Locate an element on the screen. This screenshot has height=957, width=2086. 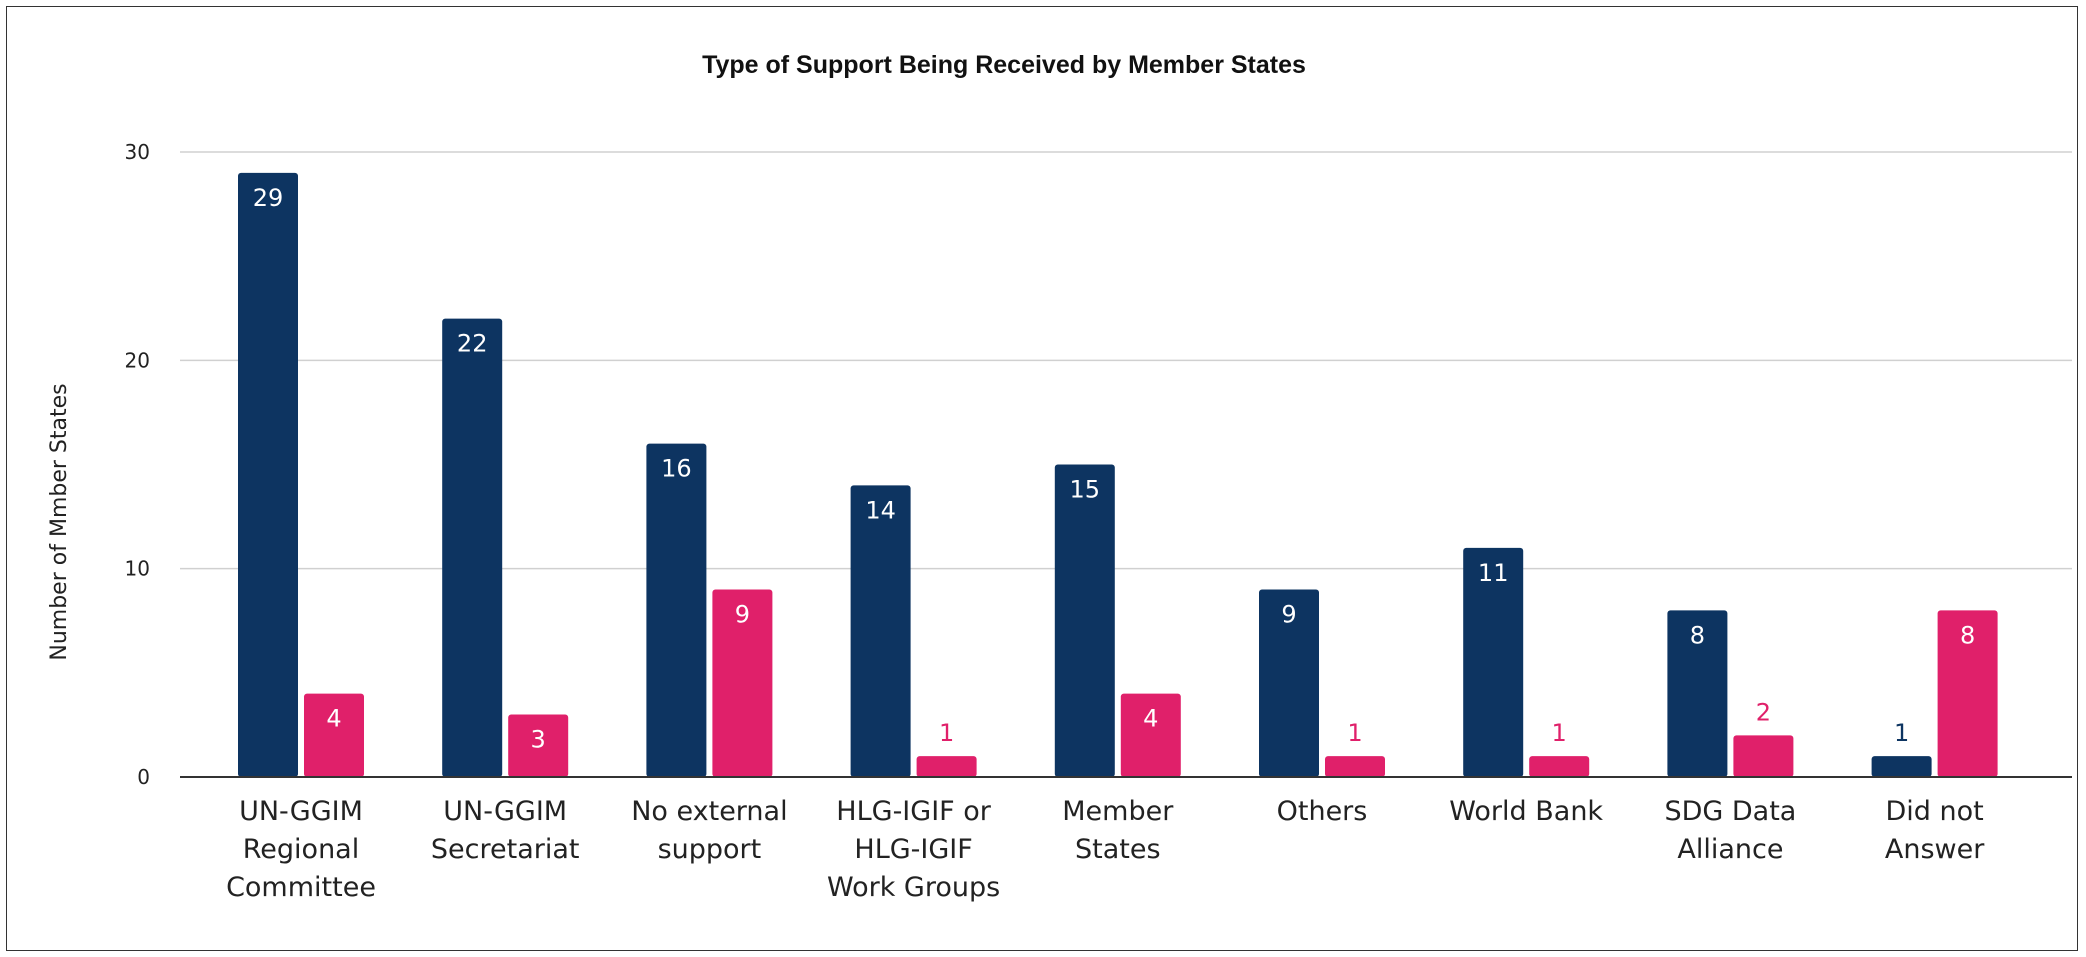
data-label: 3 is located at coordinates (538, 740).